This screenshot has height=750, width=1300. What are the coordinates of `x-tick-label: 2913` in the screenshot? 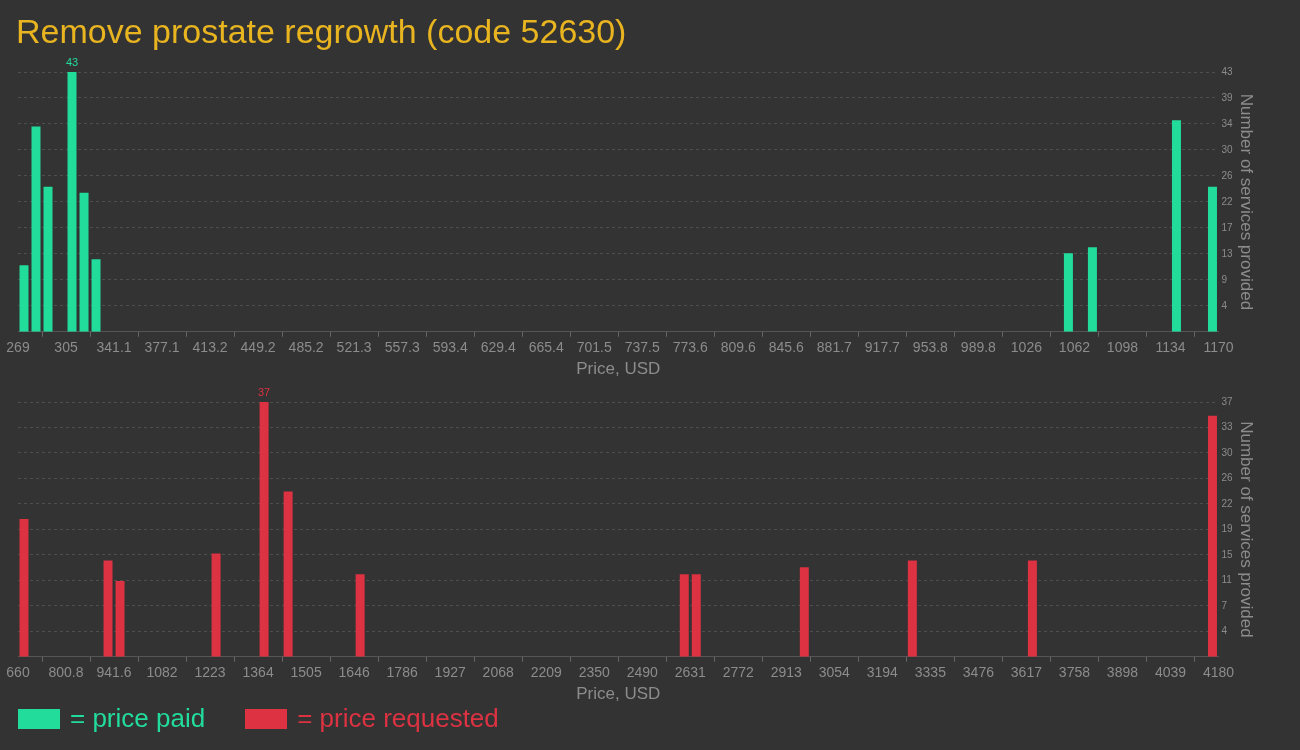 It's located at (786, 672).